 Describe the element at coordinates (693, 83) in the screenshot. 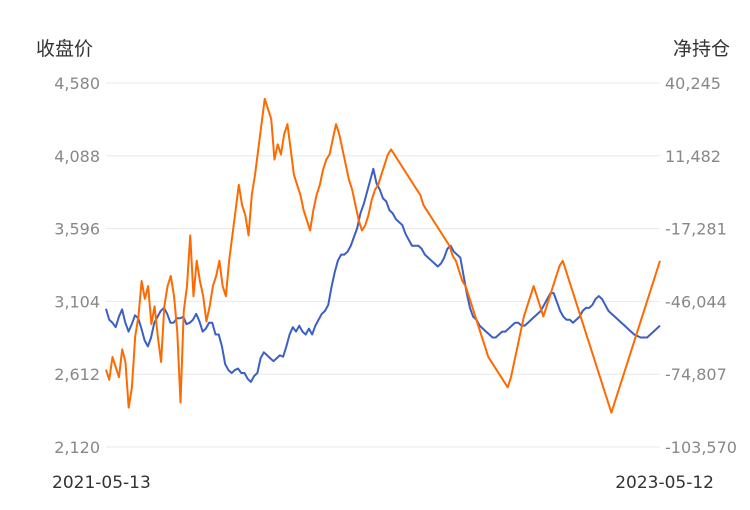

I see `right-tick-label: 40,245` at that location.